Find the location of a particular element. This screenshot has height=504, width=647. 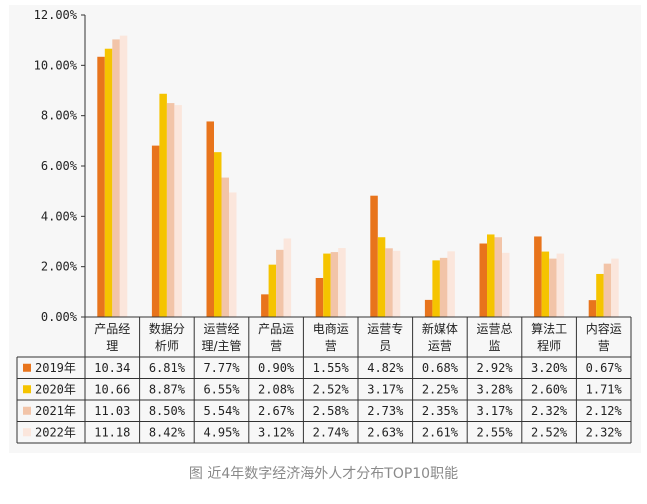

category-label: 理/主管 is located at coordinates (221, 345).